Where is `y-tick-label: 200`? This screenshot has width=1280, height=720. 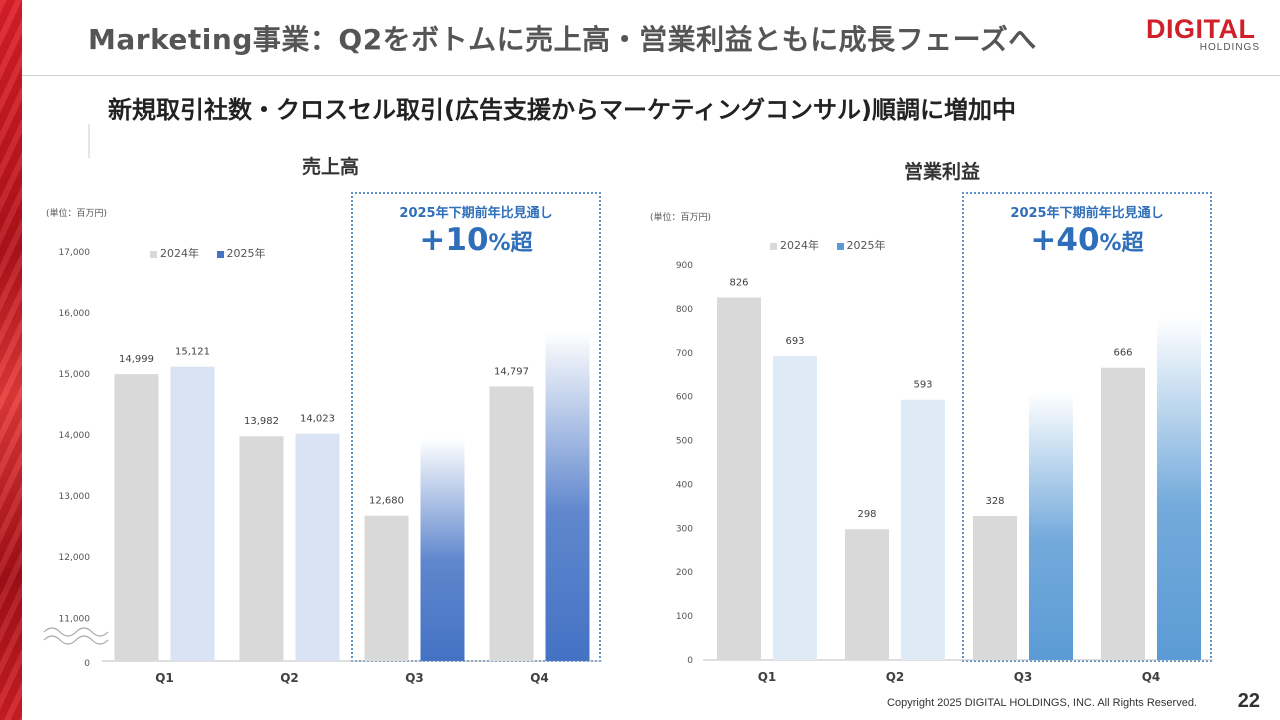 y-tick-label: 200 is located at coordinates (684, 573).